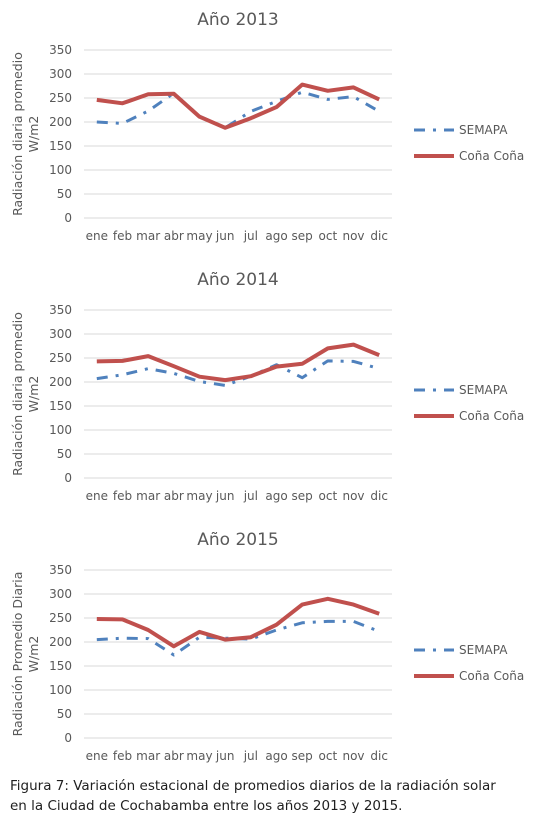 The width and height of the screenshot is (551, 819). I want to click on chart-title: Año 2015, so click(237, 540).